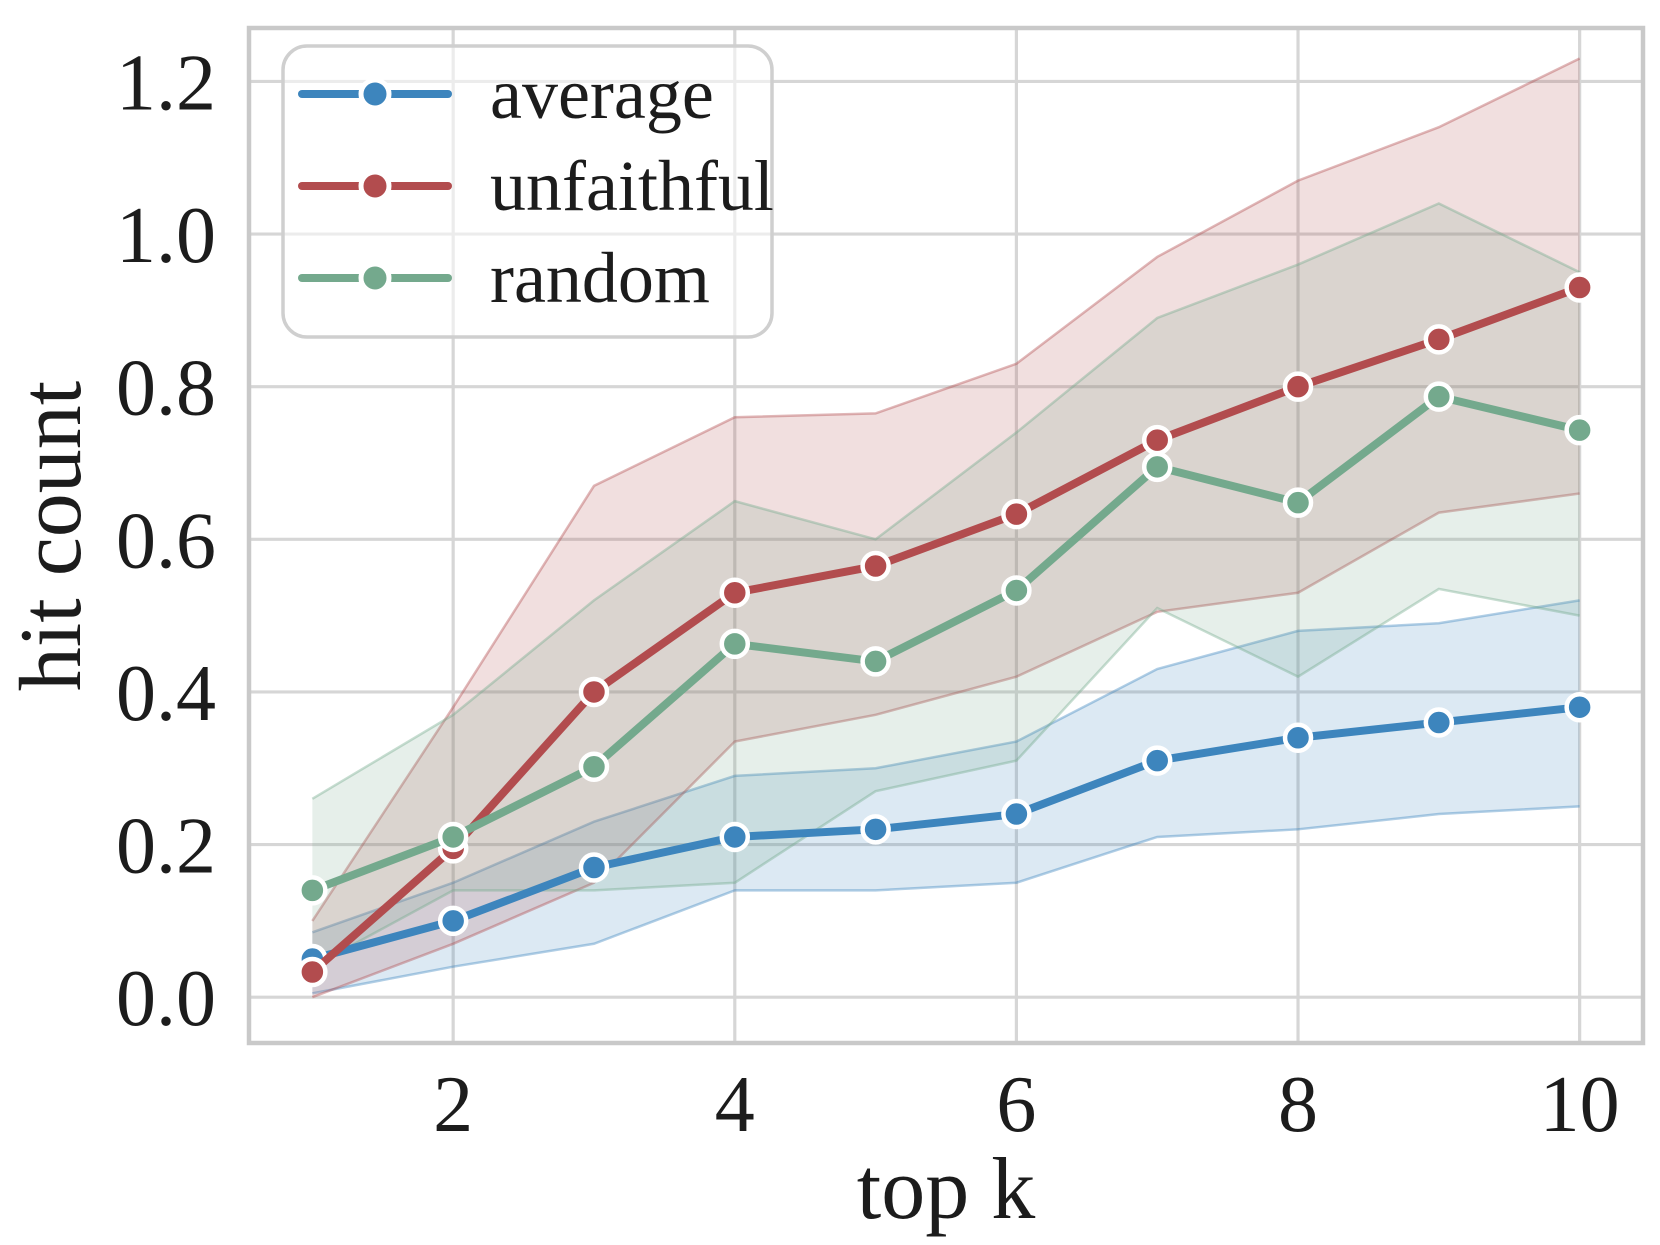  Describe the element at coordinates (1016, 1105) in the screenshot. I see `x-tick-label: 6` at that location.